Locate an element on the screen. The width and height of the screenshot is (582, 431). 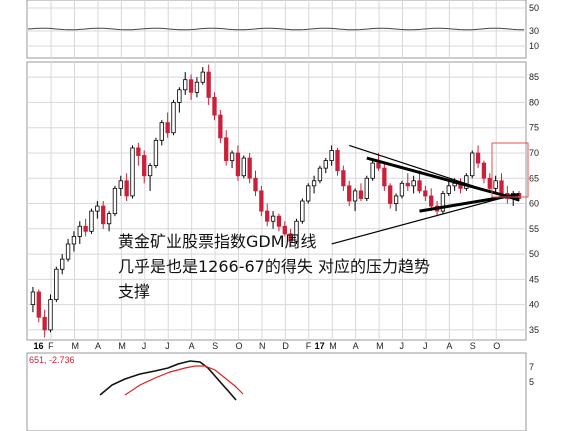
top-indicator-panel: 50 30 10 is located at coordinates (282, 29).